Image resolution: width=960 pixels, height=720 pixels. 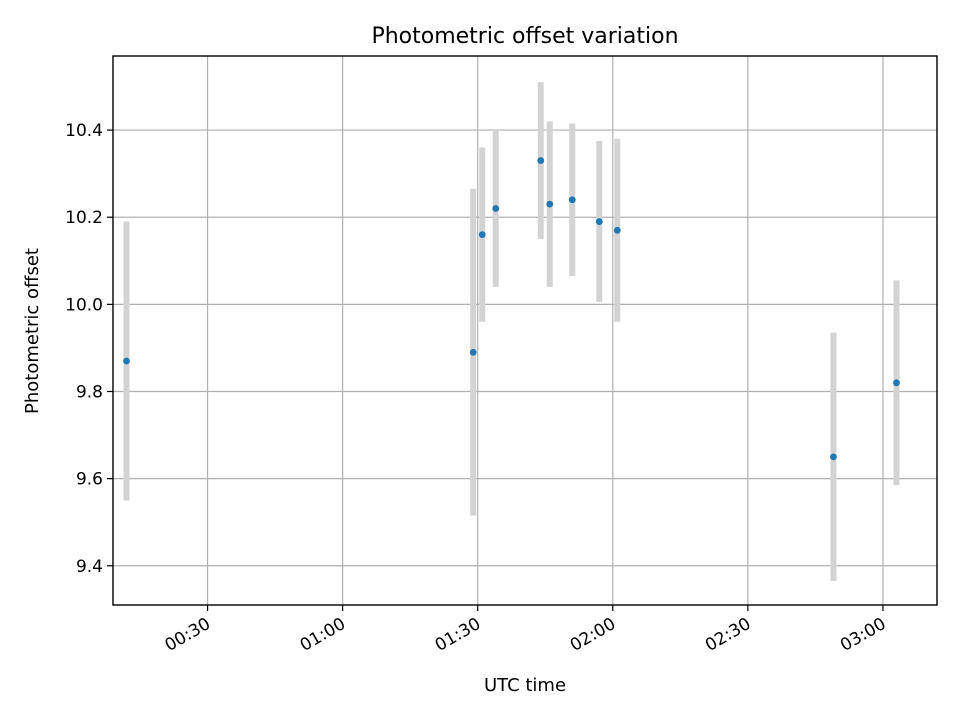 I want to click on y-axis: 9.4 9.6 9.8 10.0 10.2 10.4, so click(x=89, y=349).